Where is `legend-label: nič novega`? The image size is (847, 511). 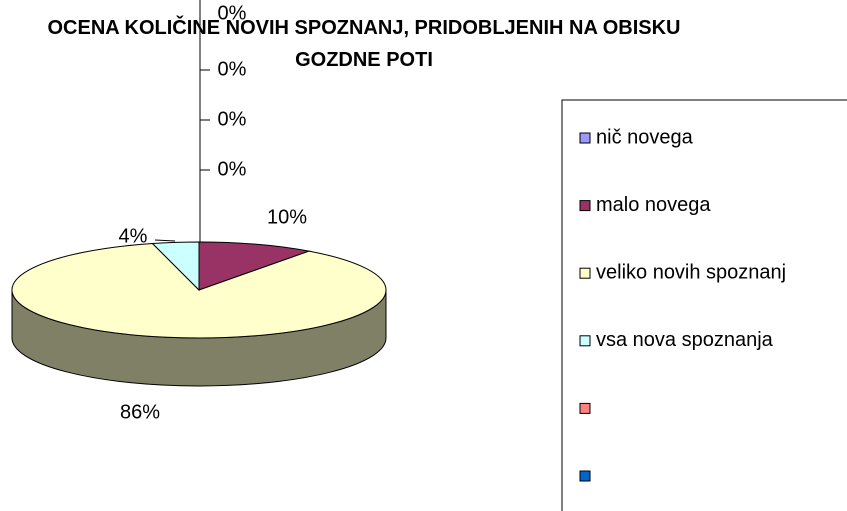 legend-label: nič novega is located at coordinates (645, 137).